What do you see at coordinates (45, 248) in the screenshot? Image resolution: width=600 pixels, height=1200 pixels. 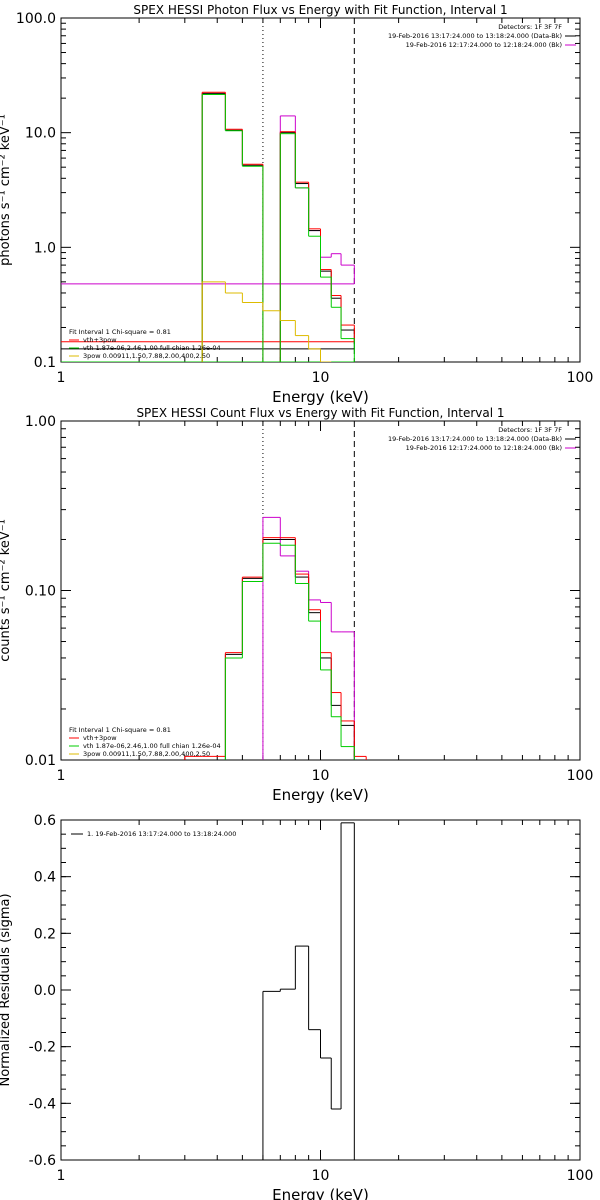 I see `y-tick-label: 1.0` at bounding box center [45, 248].